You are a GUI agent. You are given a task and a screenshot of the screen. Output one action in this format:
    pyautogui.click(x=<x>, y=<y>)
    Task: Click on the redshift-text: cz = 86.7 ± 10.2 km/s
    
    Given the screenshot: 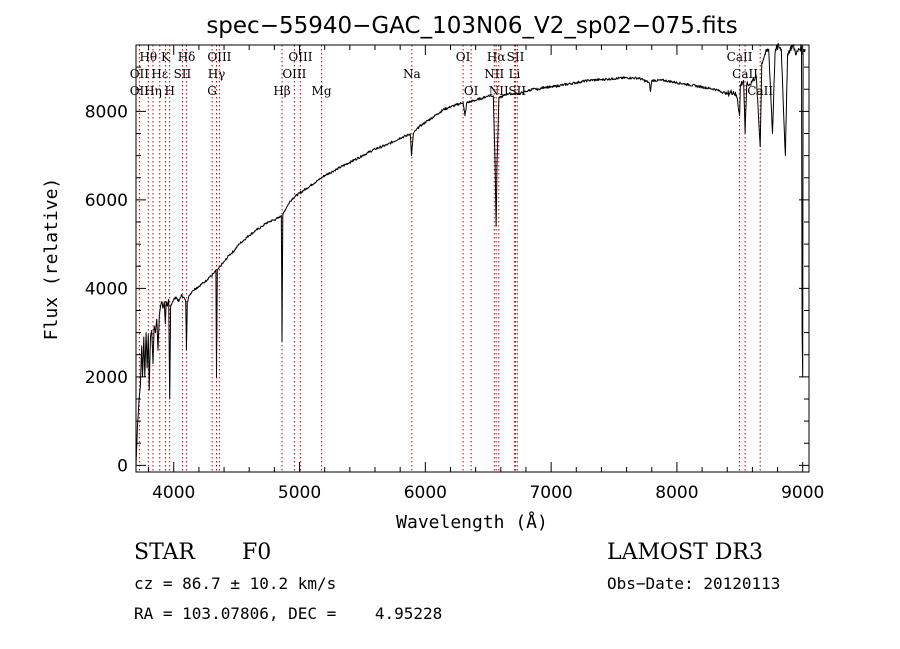 What is the action you would take?
    pyautogui.click(x=235, y=583)
    